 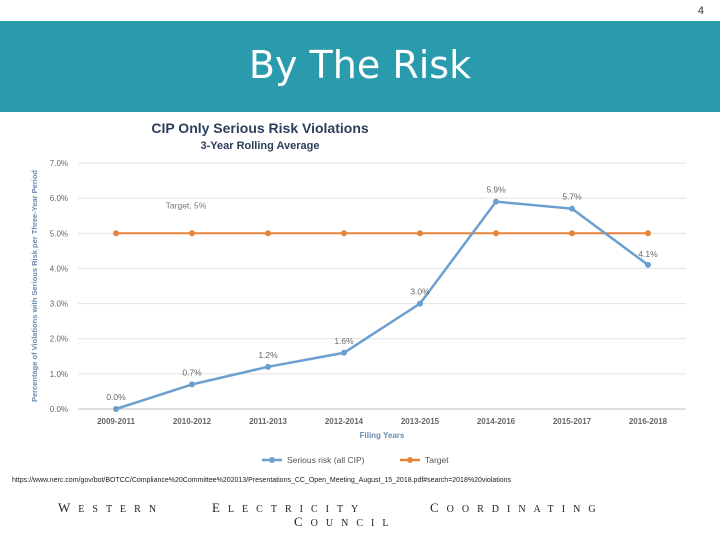 What do you see at coordinates (345, 521) in the screenshot?
I see `footer-word-council: COUNCIL` at bounding box center [345, 521].